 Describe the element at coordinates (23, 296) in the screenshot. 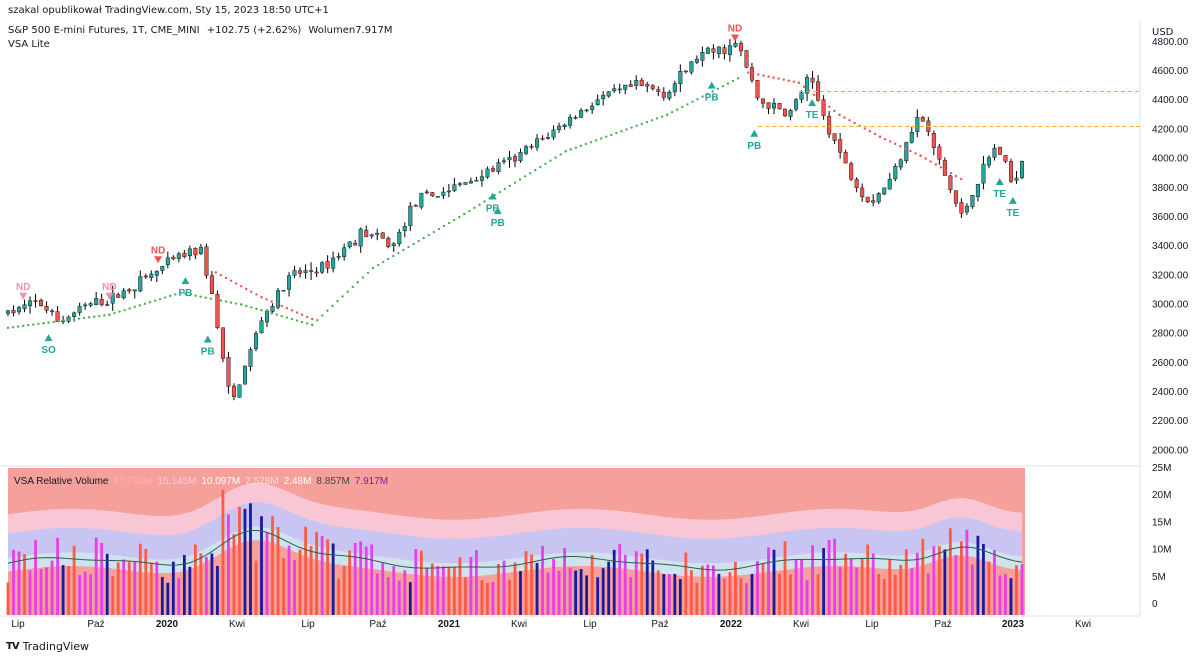

I see `signal-down-triangle` at that location.